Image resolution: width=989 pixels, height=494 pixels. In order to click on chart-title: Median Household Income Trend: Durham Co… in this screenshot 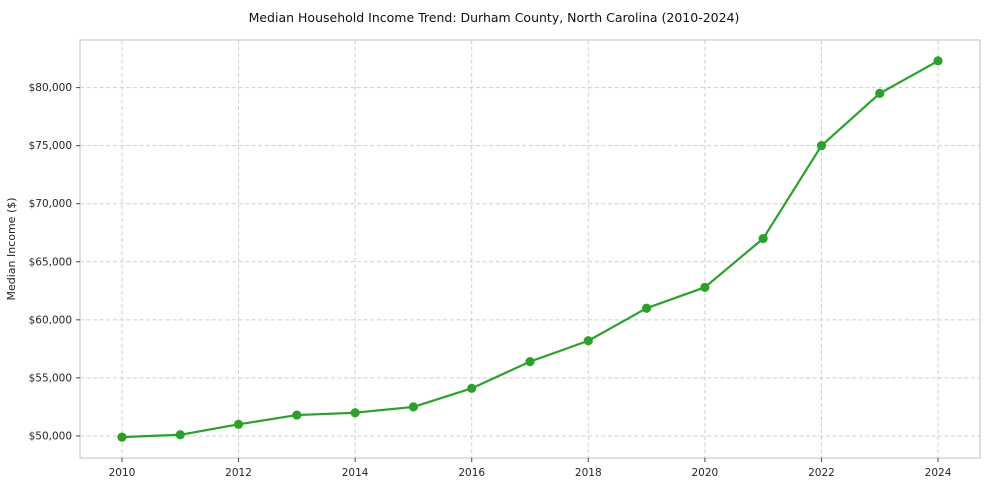, I will do `click(494, 17)`.